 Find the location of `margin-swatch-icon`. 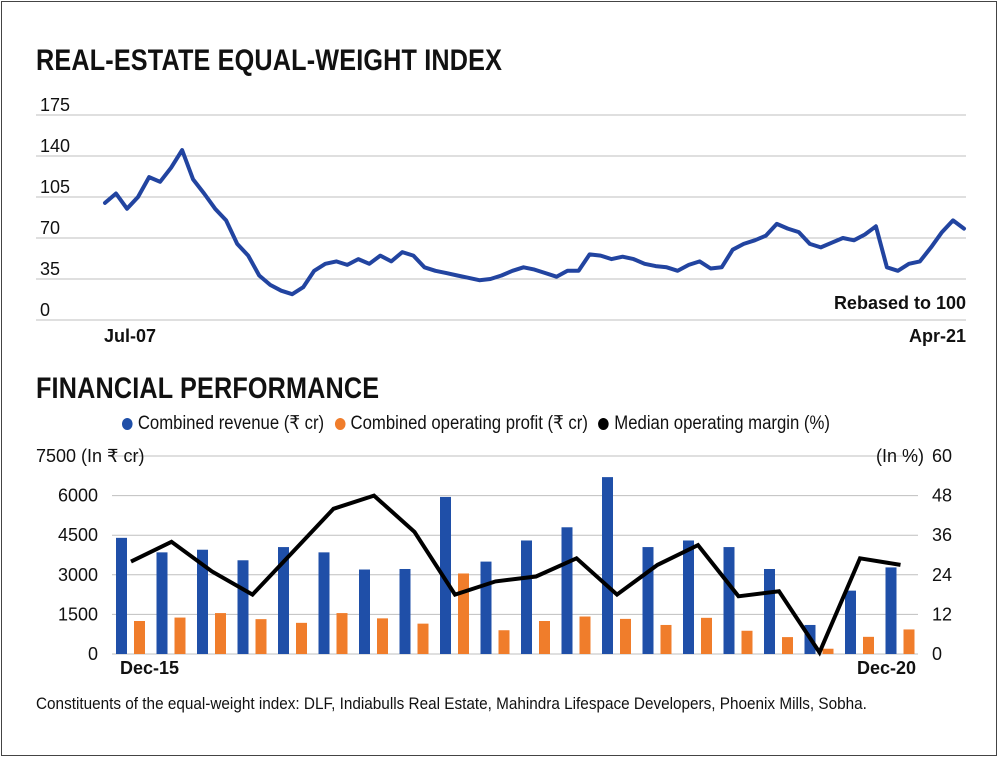

margin-swatch-icon is located at coordinates (604, 423).